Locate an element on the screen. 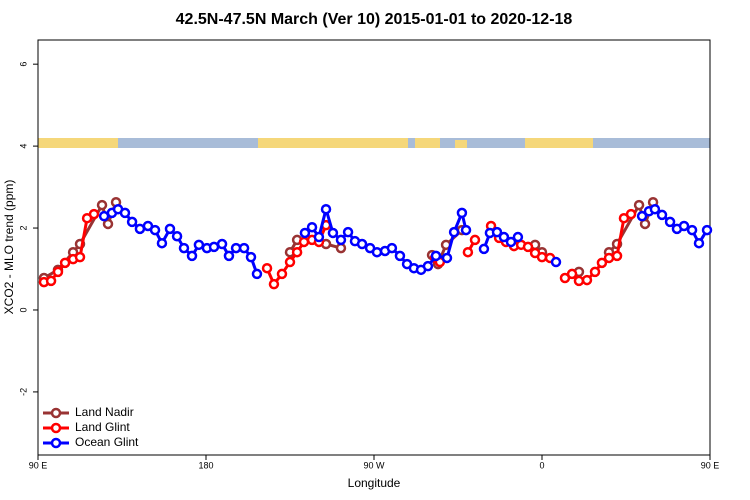  legend-label: Land Nadir is located at coordinates (104, 412).